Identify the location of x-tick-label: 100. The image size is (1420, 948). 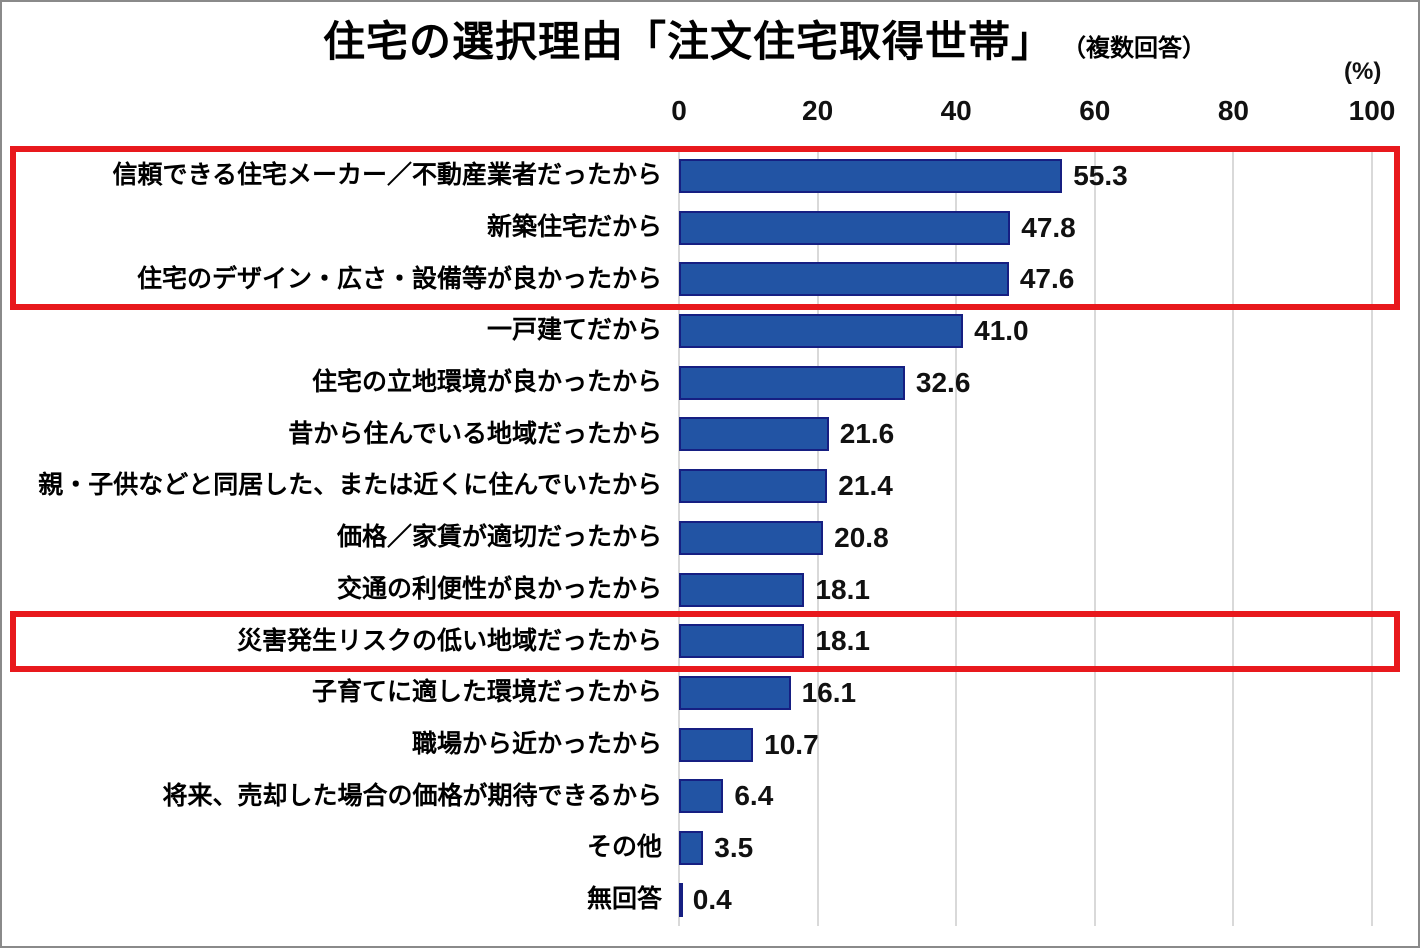
(1372, 110).